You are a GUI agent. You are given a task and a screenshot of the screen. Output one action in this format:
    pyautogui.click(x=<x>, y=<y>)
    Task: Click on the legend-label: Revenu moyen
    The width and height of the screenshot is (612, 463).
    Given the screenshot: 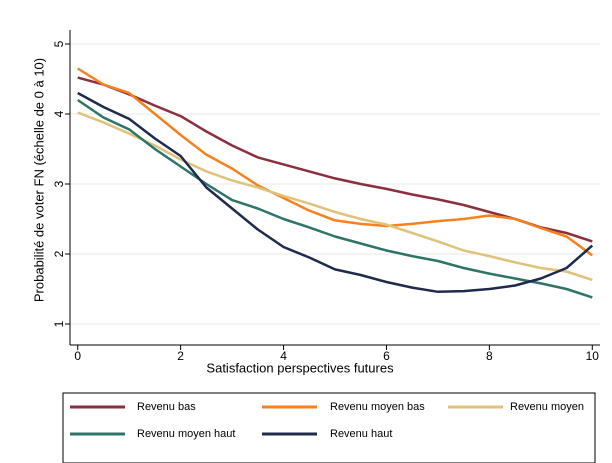 What is the action you would take?
    pyautogui.click(x=547, y=407)
    